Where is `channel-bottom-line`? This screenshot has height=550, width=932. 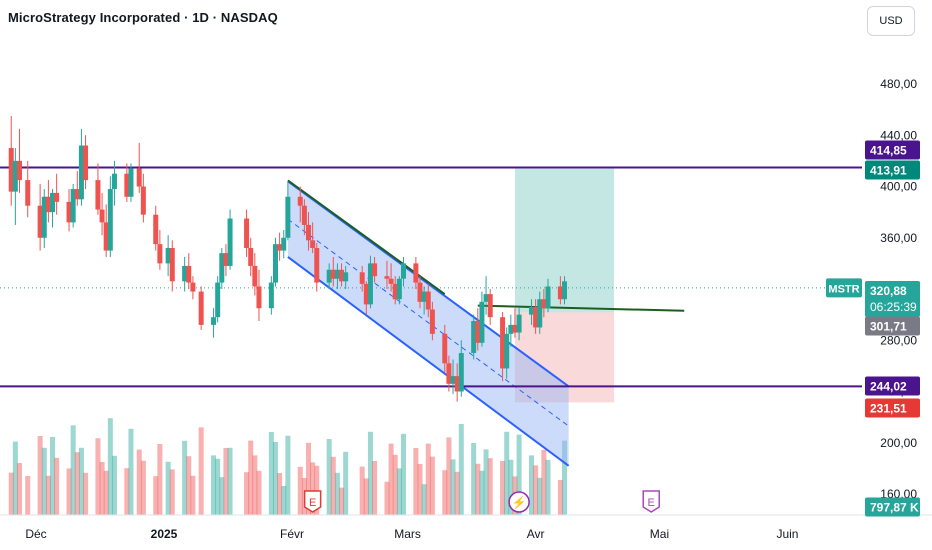 channel-bottom-line is located at coordinates (428, 361).